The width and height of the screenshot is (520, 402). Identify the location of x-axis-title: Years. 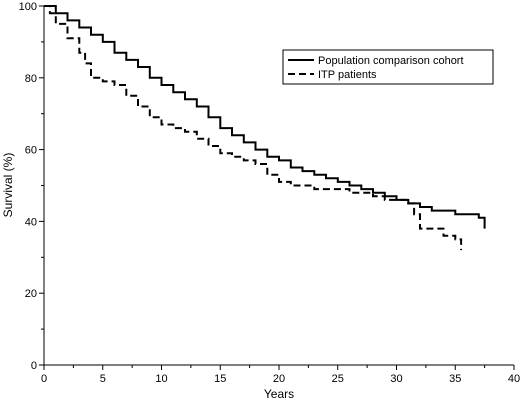
(279, 394).